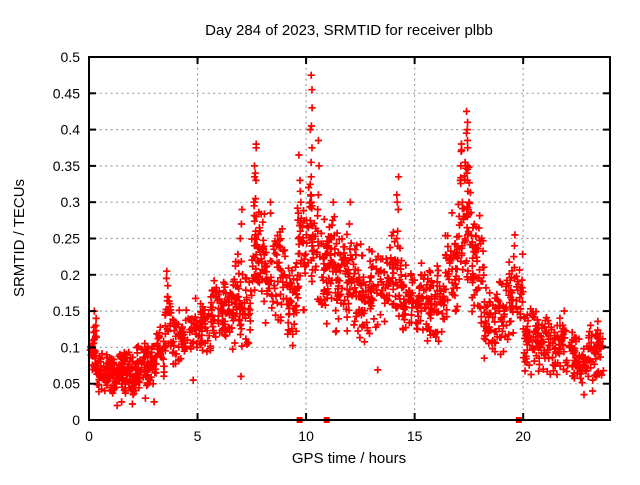 The width and height of the screenshot is (640, 485). What do you see at coordinates (71, 57) in the screenshot?
I see `y-tick-label: 0.5` at bounding box center [71, 57].